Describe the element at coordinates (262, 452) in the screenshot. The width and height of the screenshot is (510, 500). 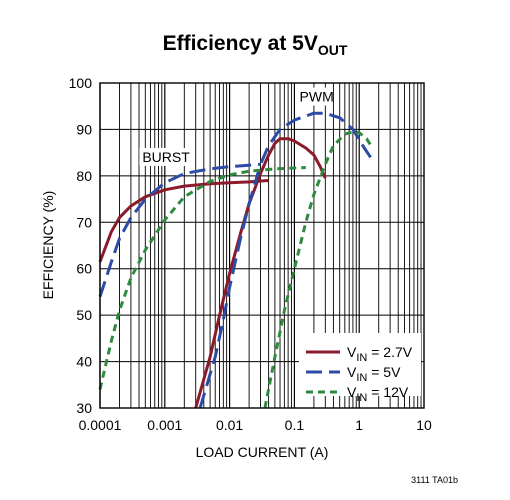
I see `x-axis-label: LOAD CURRENT (A)` at that location.